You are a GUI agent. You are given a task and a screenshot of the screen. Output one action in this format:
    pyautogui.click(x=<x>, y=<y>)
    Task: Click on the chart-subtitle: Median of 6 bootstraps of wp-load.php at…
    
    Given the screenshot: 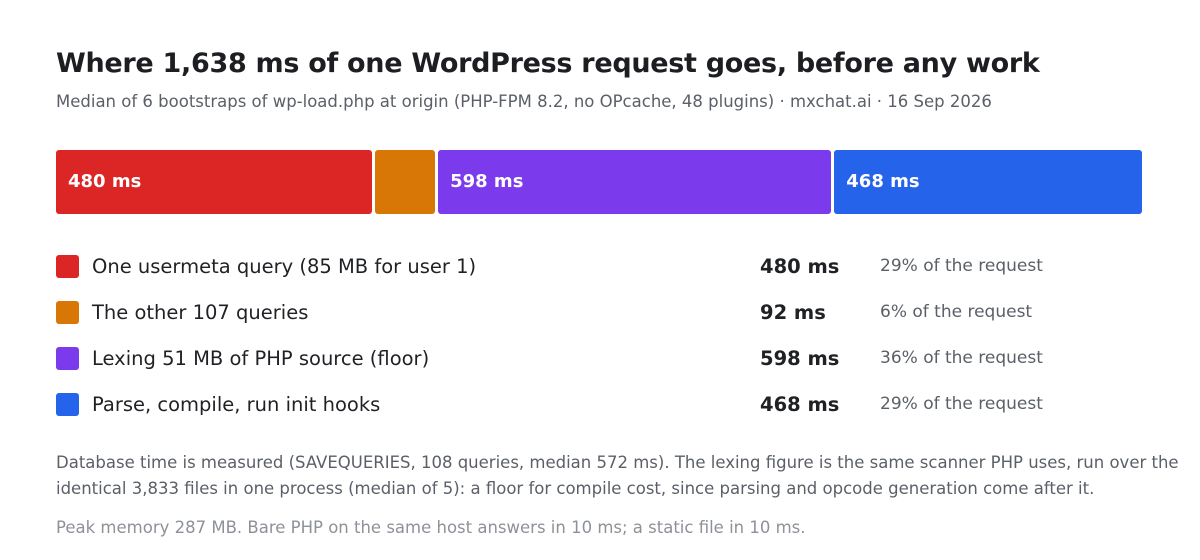 What is the action you would take?
    pyautogui.click(x=524, y=101)
    